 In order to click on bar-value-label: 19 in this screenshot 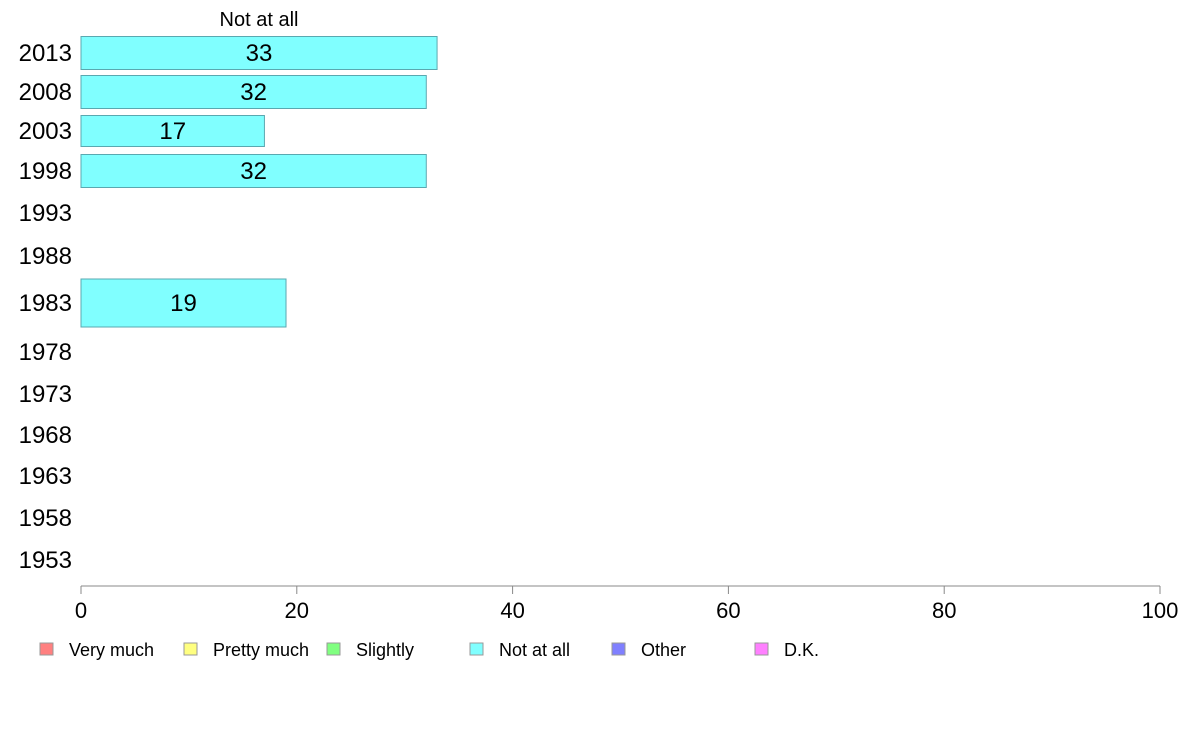, I will do `click(183, 303)`.